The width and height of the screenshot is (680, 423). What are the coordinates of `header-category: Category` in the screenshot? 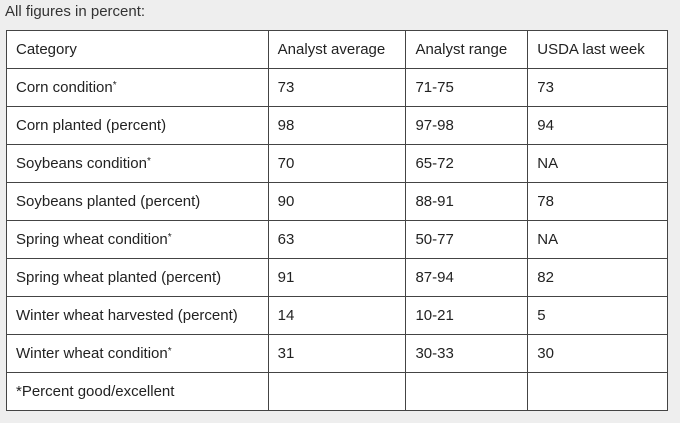 It's located at (137, 49).